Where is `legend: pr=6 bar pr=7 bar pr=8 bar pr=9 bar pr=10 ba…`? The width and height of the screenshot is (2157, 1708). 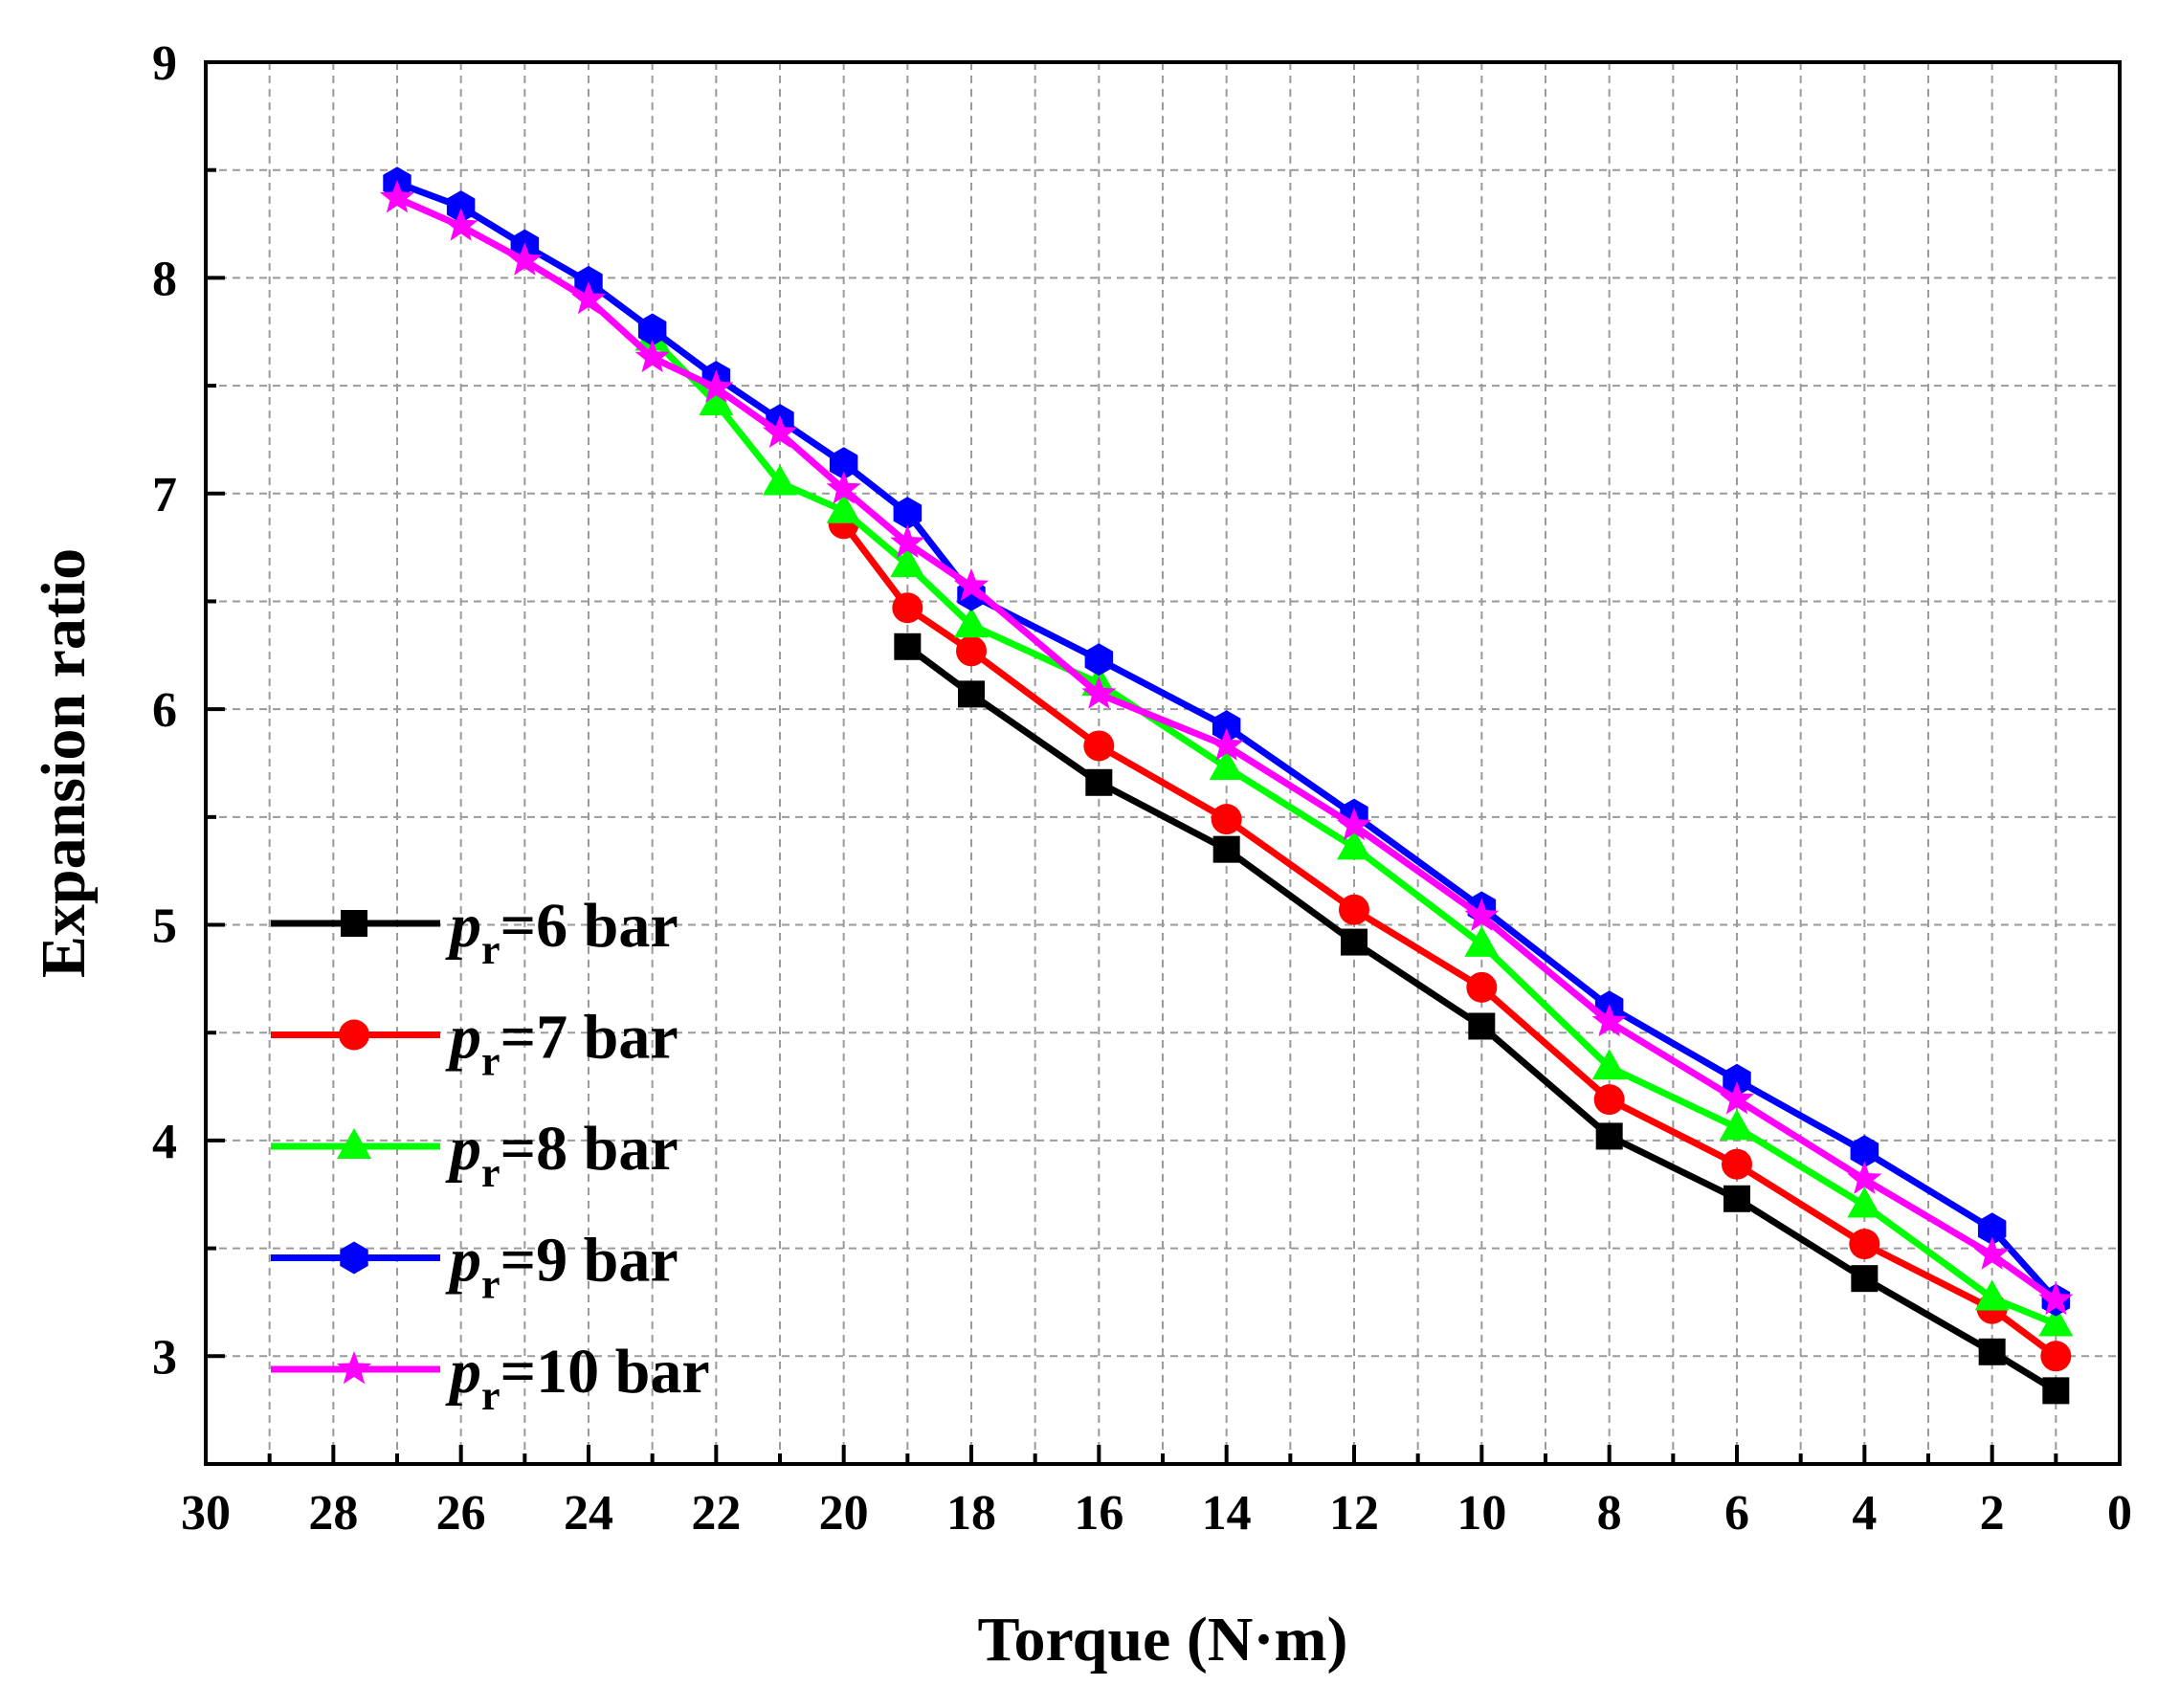 legend: pr=6 bar pr=7 bar pr=8 bar pr=9 bar pr=10 ba… is located at coordinates (491, 1155).